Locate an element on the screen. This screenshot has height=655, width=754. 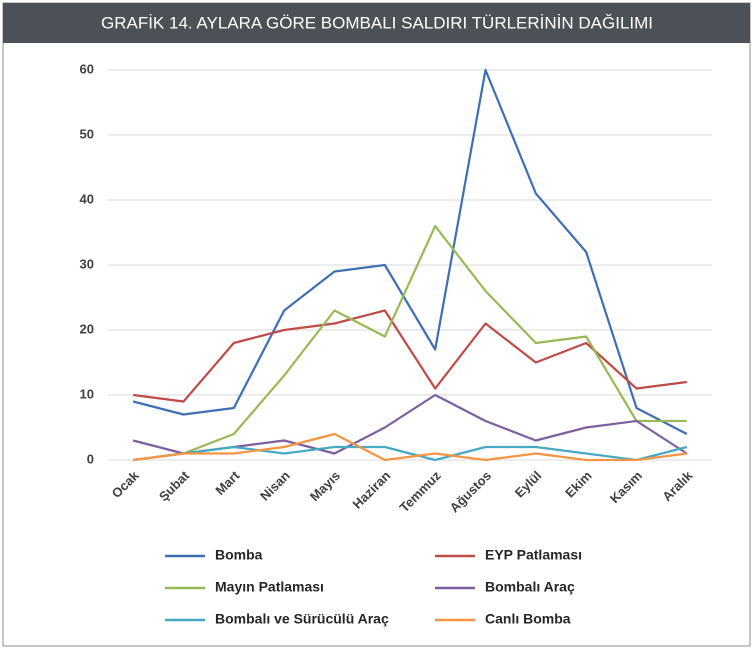
title-bar is located at coordinates (376, 23).